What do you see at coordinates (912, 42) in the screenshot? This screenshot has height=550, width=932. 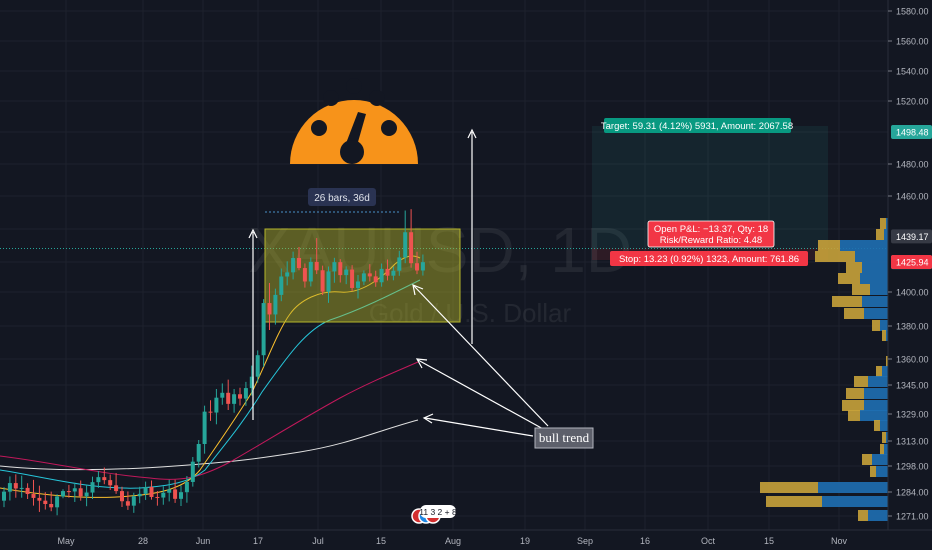 I see `price-tick-label: 1560.00` at bounding box center [912, 42].